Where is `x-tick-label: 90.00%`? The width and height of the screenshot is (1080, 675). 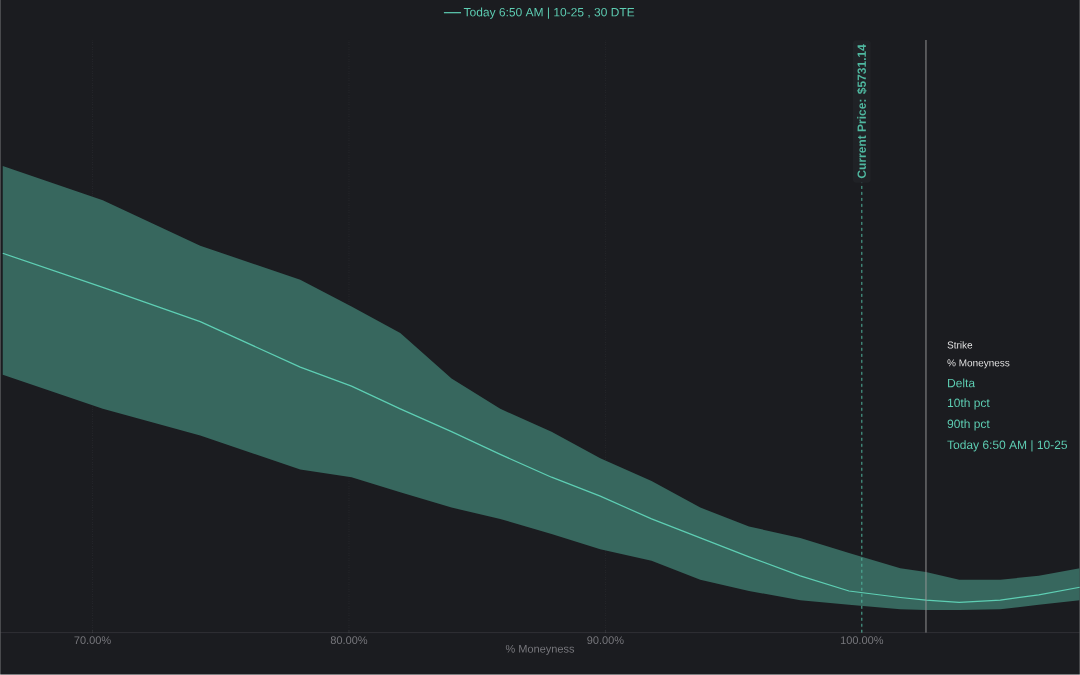
x-tick-label: 90.00% is located at coordinates (605, 640).